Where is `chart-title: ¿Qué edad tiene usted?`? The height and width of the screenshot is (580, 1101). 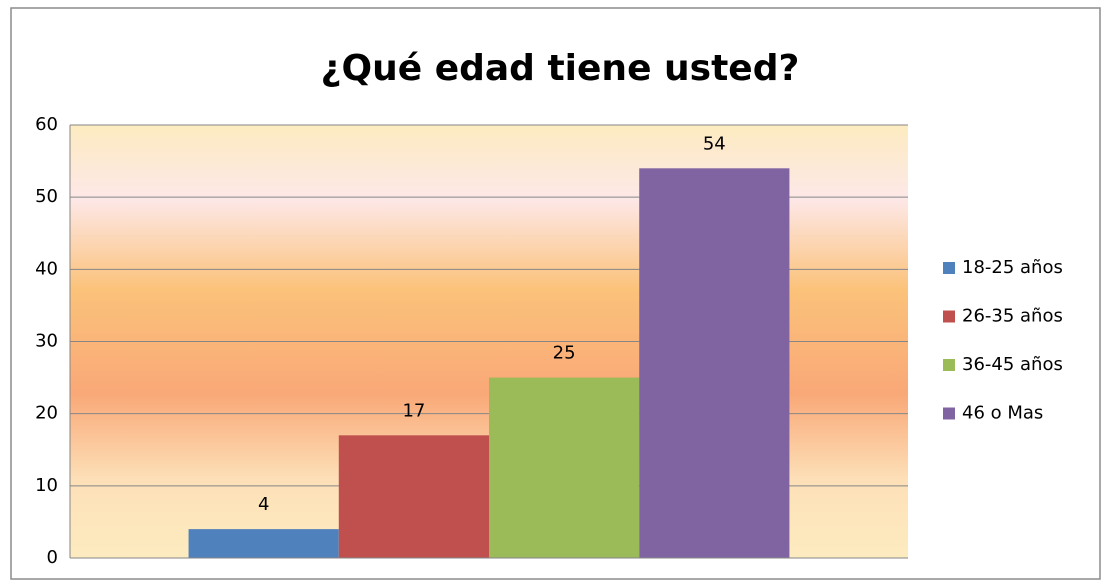 chart-title: ¿Qué edad tiene usted? is located at coordinates (560, 68).